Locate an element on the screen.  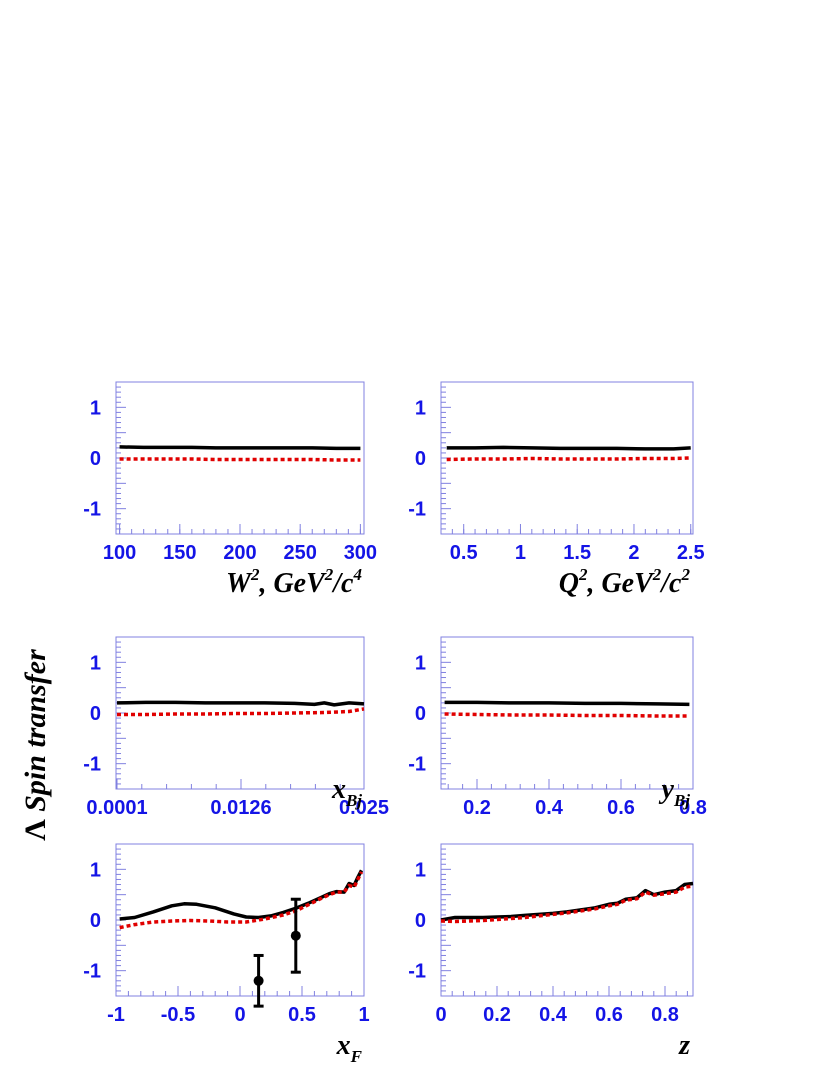
x-axis-title: xBj is located at coordinates (346, 792).